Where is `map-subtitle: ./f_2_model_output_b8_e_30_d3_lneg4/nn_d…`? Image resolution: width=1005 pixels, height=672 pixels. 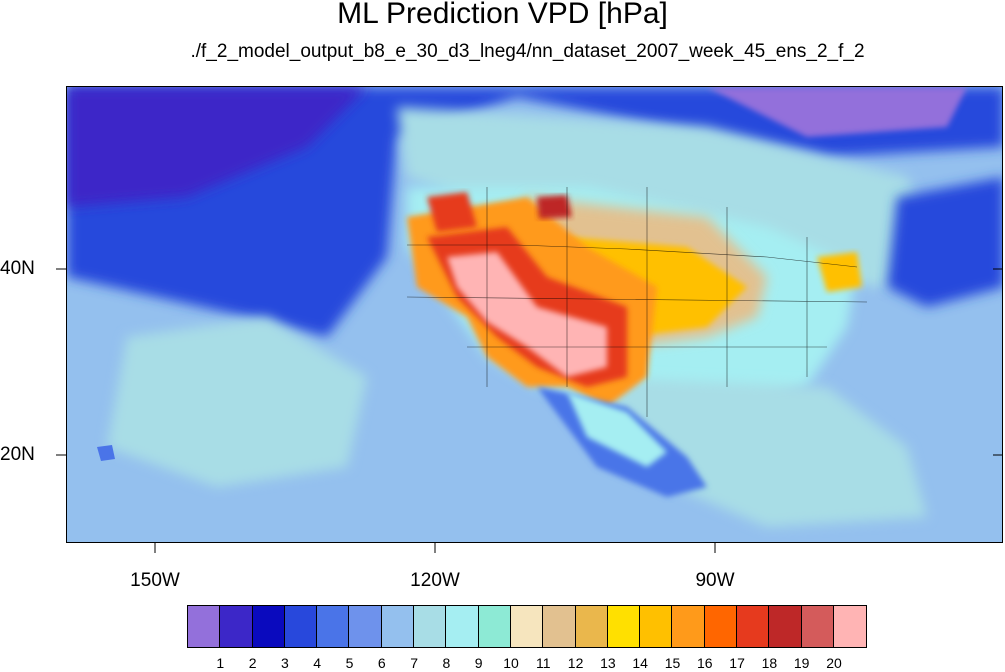
map-subtitle: ./f_2_model_output_b8_e_30_d3_lneg4/nn_d… is located at coordinates (527, 51).